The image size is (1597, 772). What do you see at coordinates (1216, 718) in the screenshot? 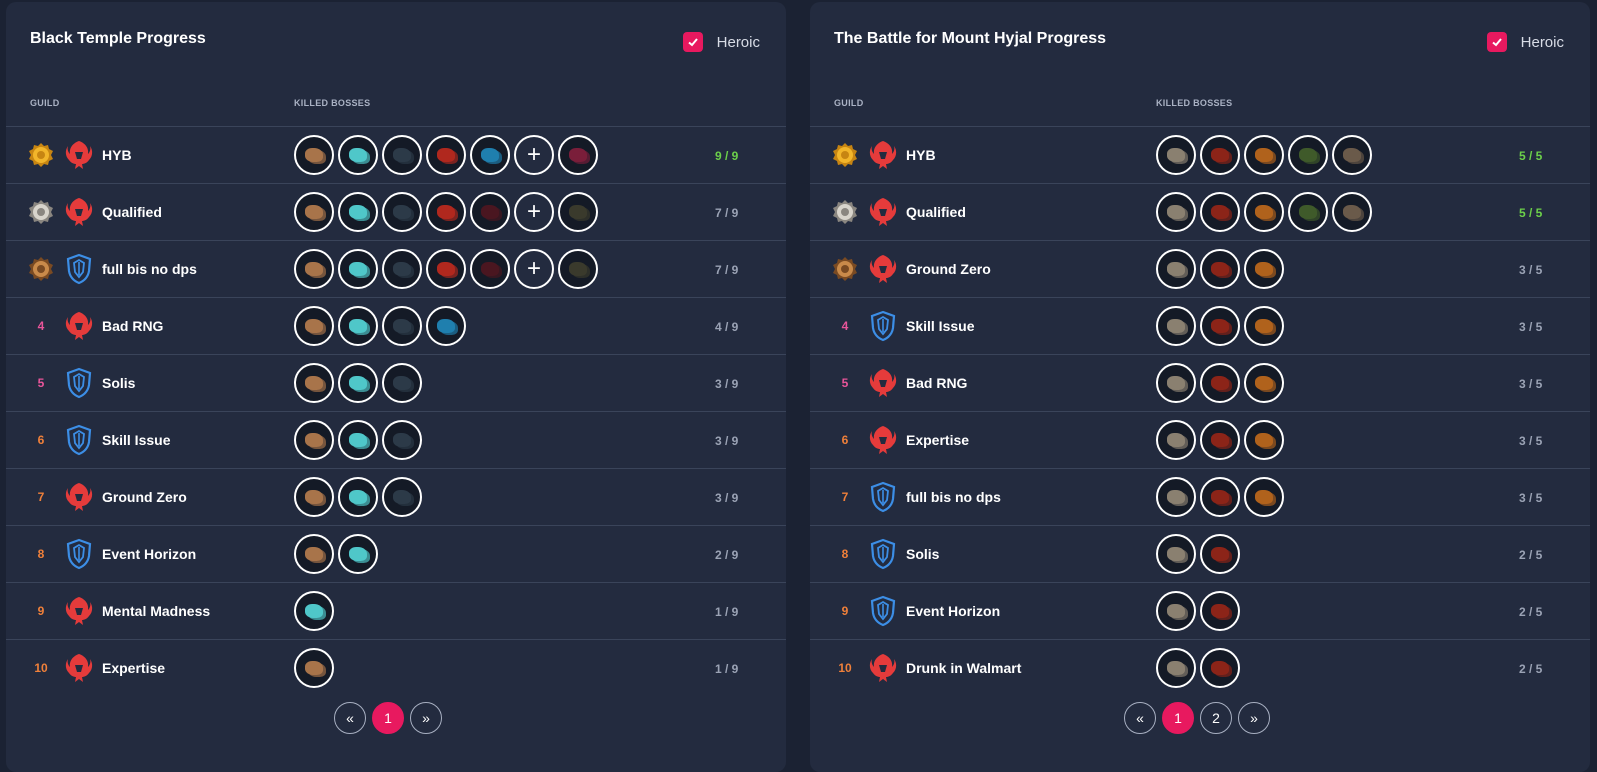
I see `page-2-button: 2` at bounding box center [1216, 718].